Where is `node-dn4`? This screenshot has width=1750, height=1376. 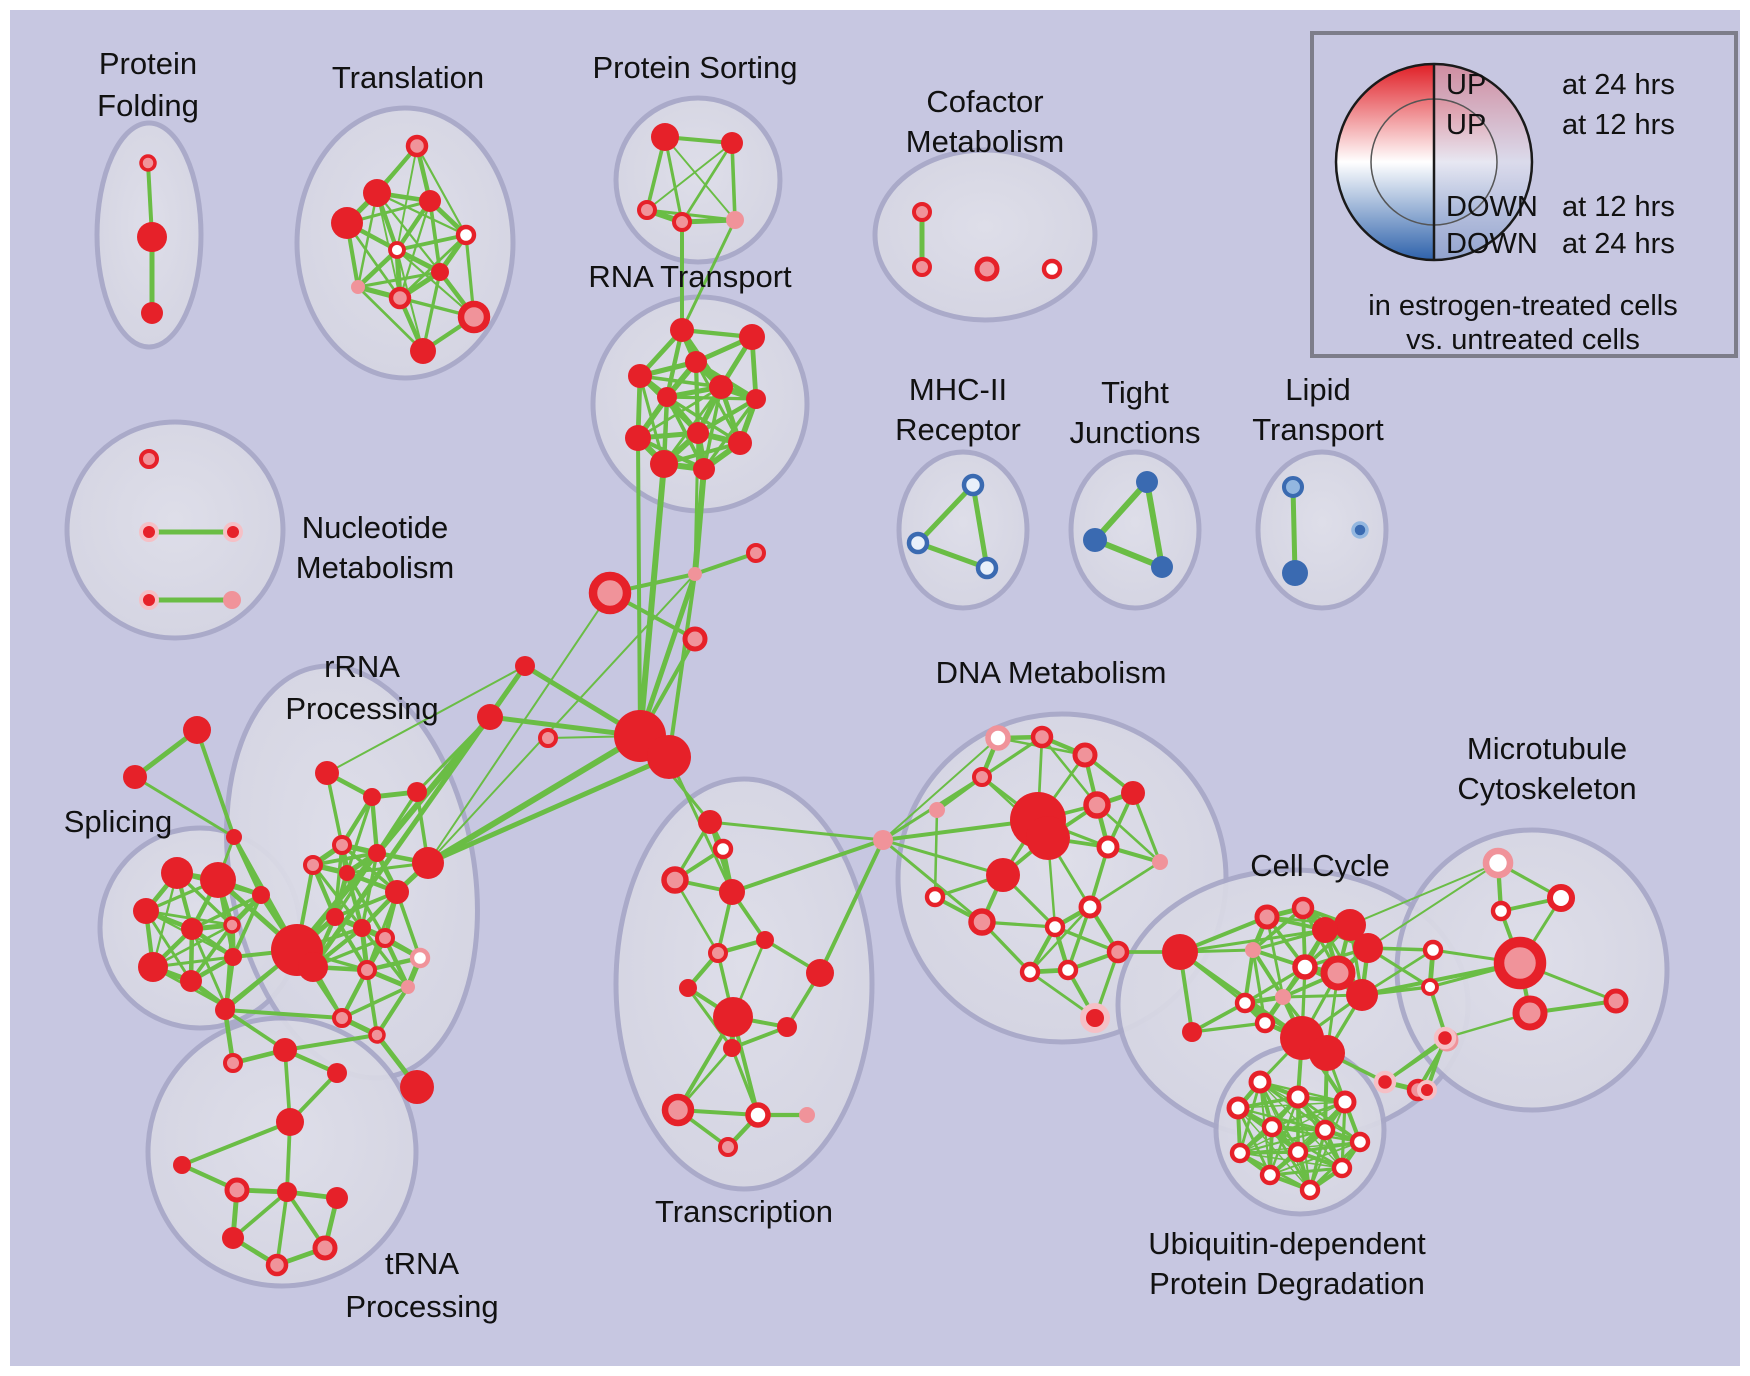
node-dn4 is located at coordinates (982, 777).